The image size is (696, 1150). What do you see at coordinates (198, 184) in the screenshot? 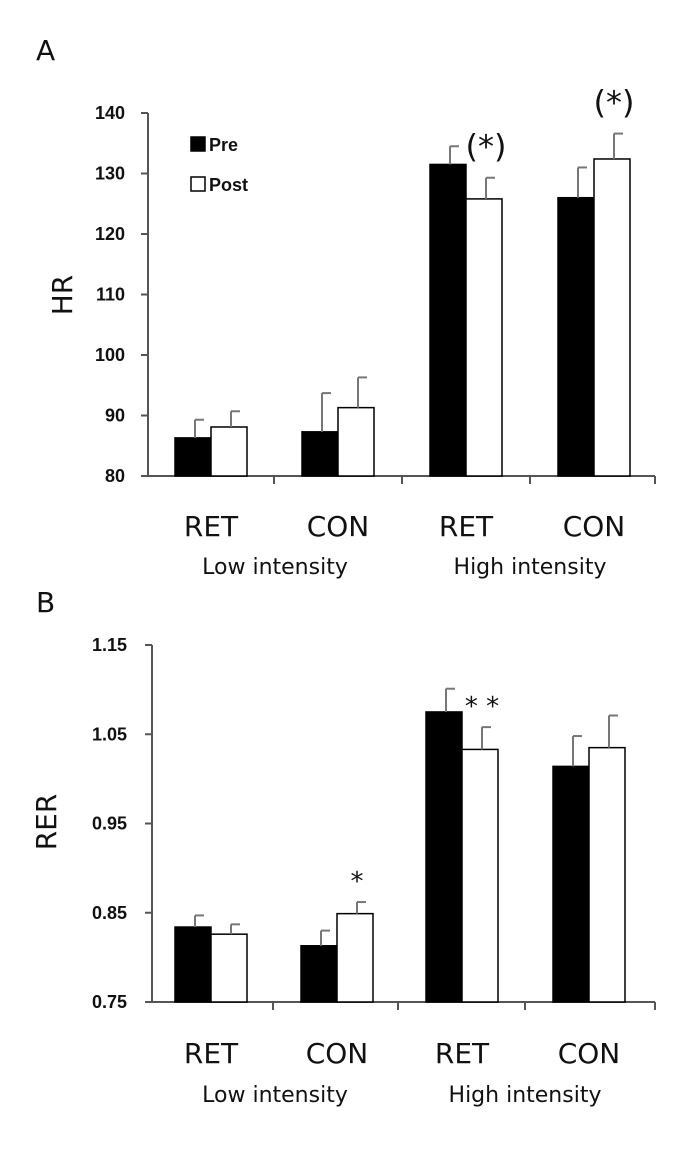
I see `legend-swatch-post` at bounding box center [198, 184].